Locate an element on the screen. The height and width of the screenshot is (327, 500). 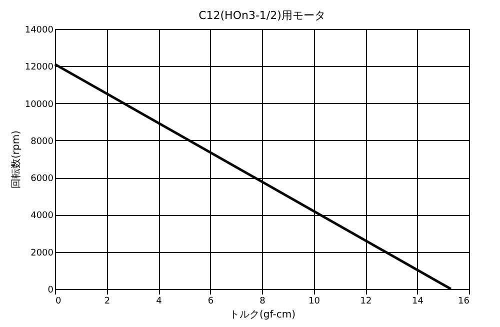
x-tick-label: 16 is located at coordinates (464, 301).